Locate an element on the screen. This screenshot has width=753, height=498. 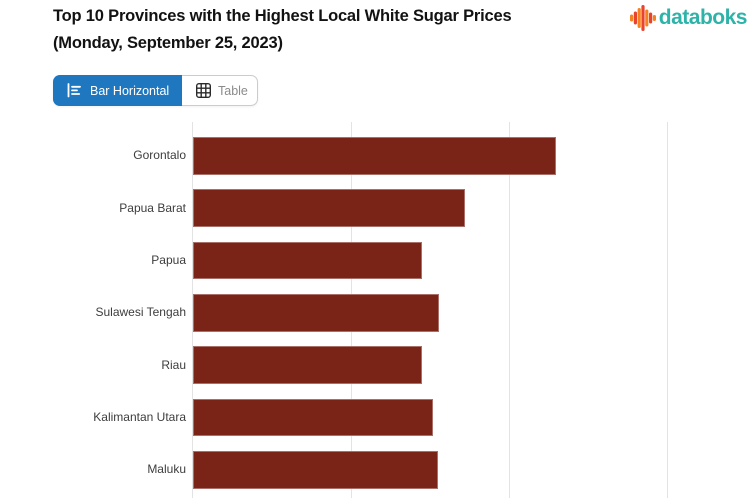
tab-bar-horizontal: Bar Horizontal is located at coordinates (117, 90).